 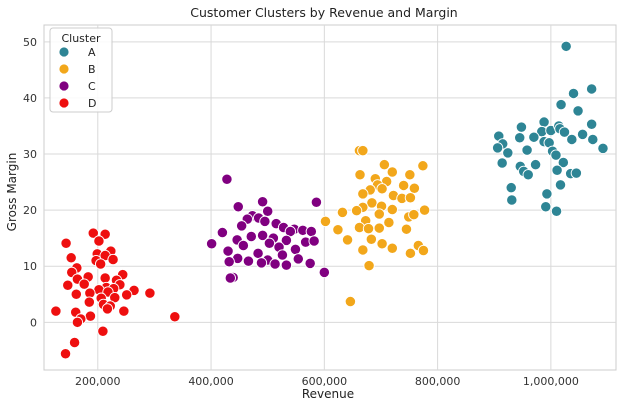 What do you see at coordinates (64, 69) in the screenshot?
I see `legend-marker-b` at bounding box center [64, 69].